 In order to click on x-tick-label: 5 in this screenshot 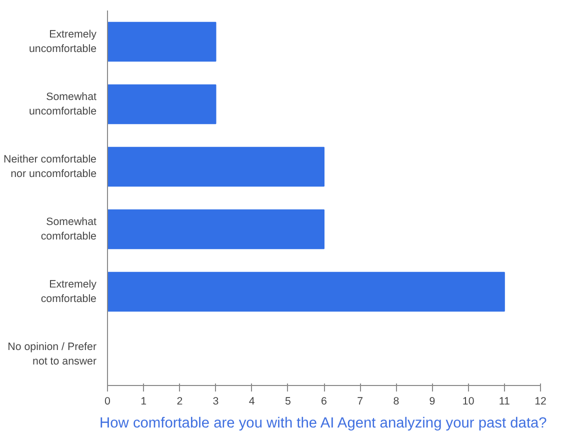, I will do `click(287, 402)`.